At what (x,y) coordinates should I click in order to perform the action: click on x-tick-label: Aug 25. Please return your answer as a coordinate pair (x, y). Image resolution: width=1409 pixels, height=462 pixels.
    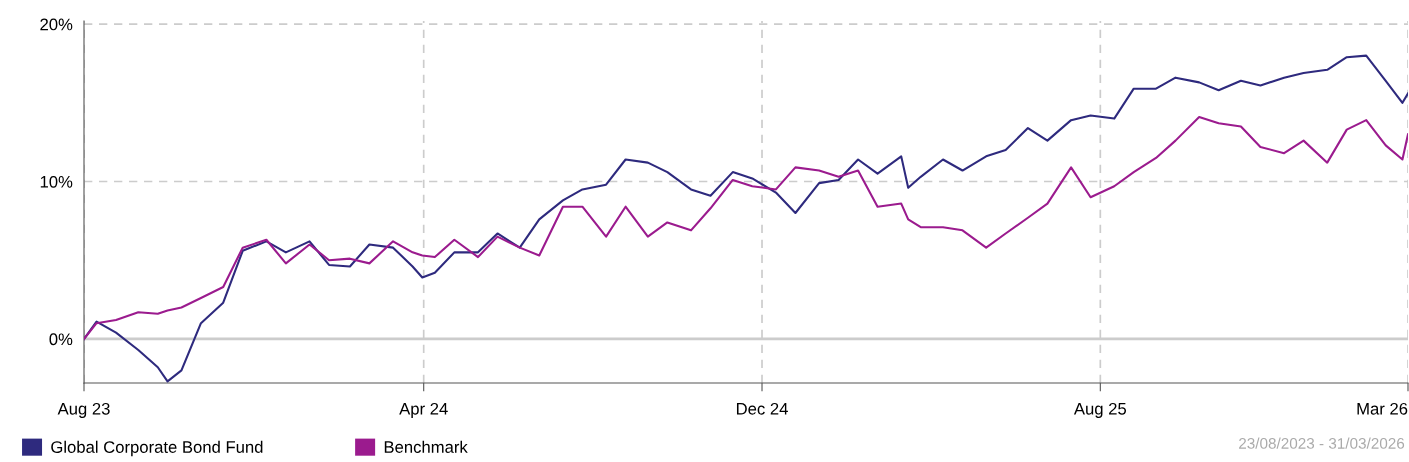
    Looking at the image, I should click on (1100, 410).